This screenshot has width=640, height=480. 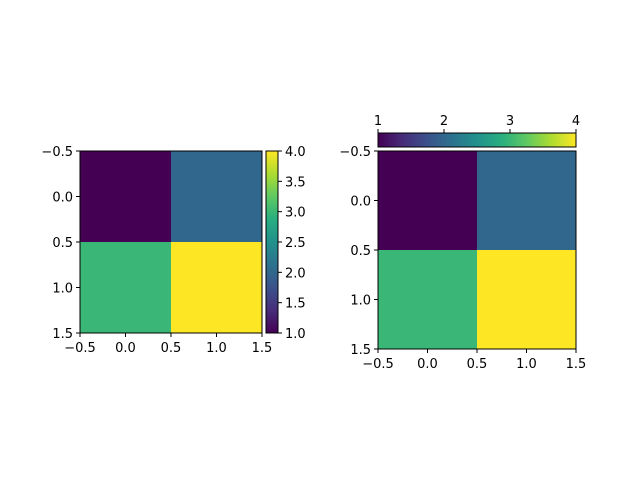 I want to click on colorbar-left-tick-label: 1.5, so click(x=295, y=304).